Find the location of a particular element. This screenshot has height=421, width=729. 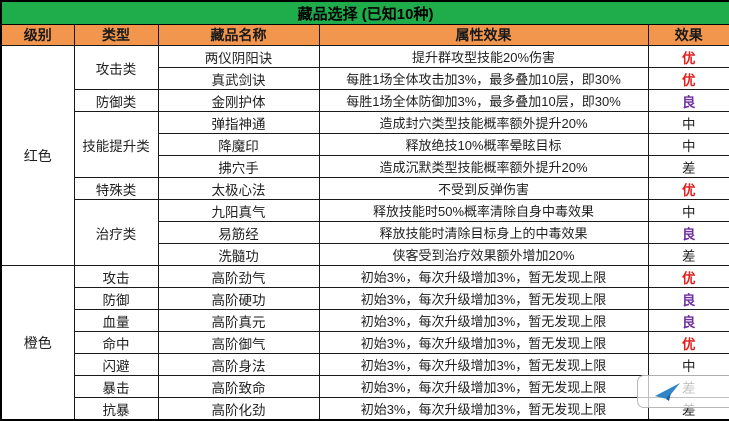

table-row: 命中 高阶御气 初始3%，每次升级增加3%，暂无发现上限优 is located at coordinates (365, 342).